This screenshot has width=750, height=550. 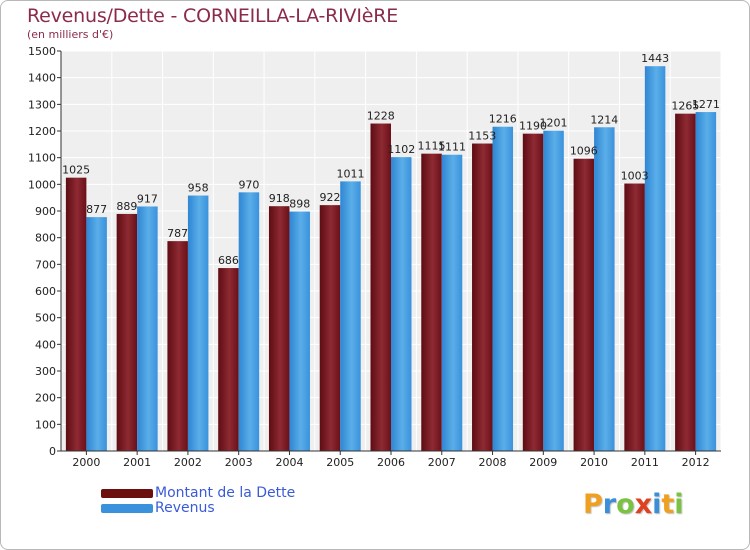 What do you see at coordinates (45, 291) in the screenshot?
I see `y-tick-label: 600` at bounding box center [45, 291].